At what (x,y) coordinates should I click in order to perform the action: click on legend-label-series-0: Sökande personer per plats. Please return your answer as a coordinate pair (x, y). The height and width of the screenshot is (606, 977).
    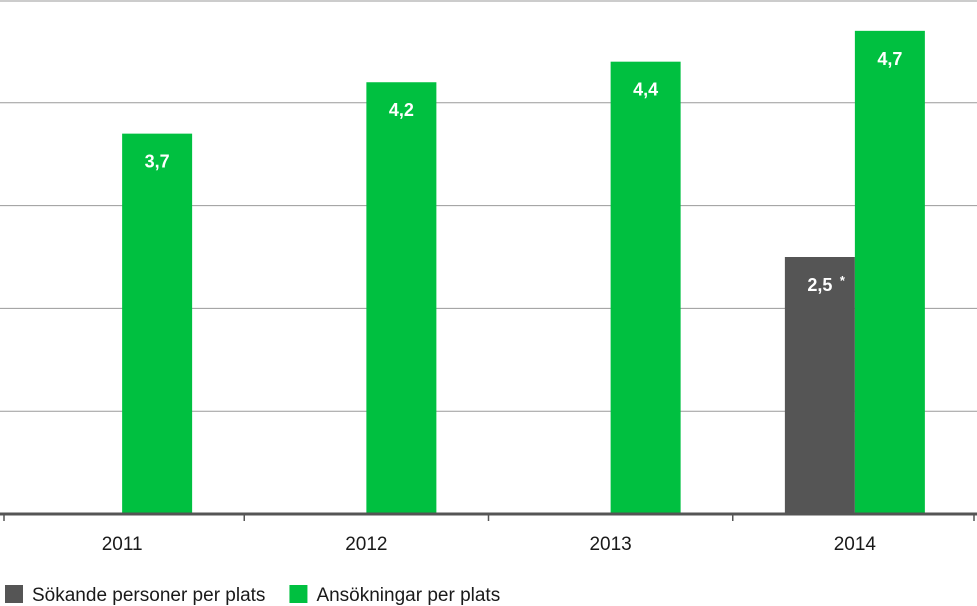
    Looking at the image, I should click on (148, 595).